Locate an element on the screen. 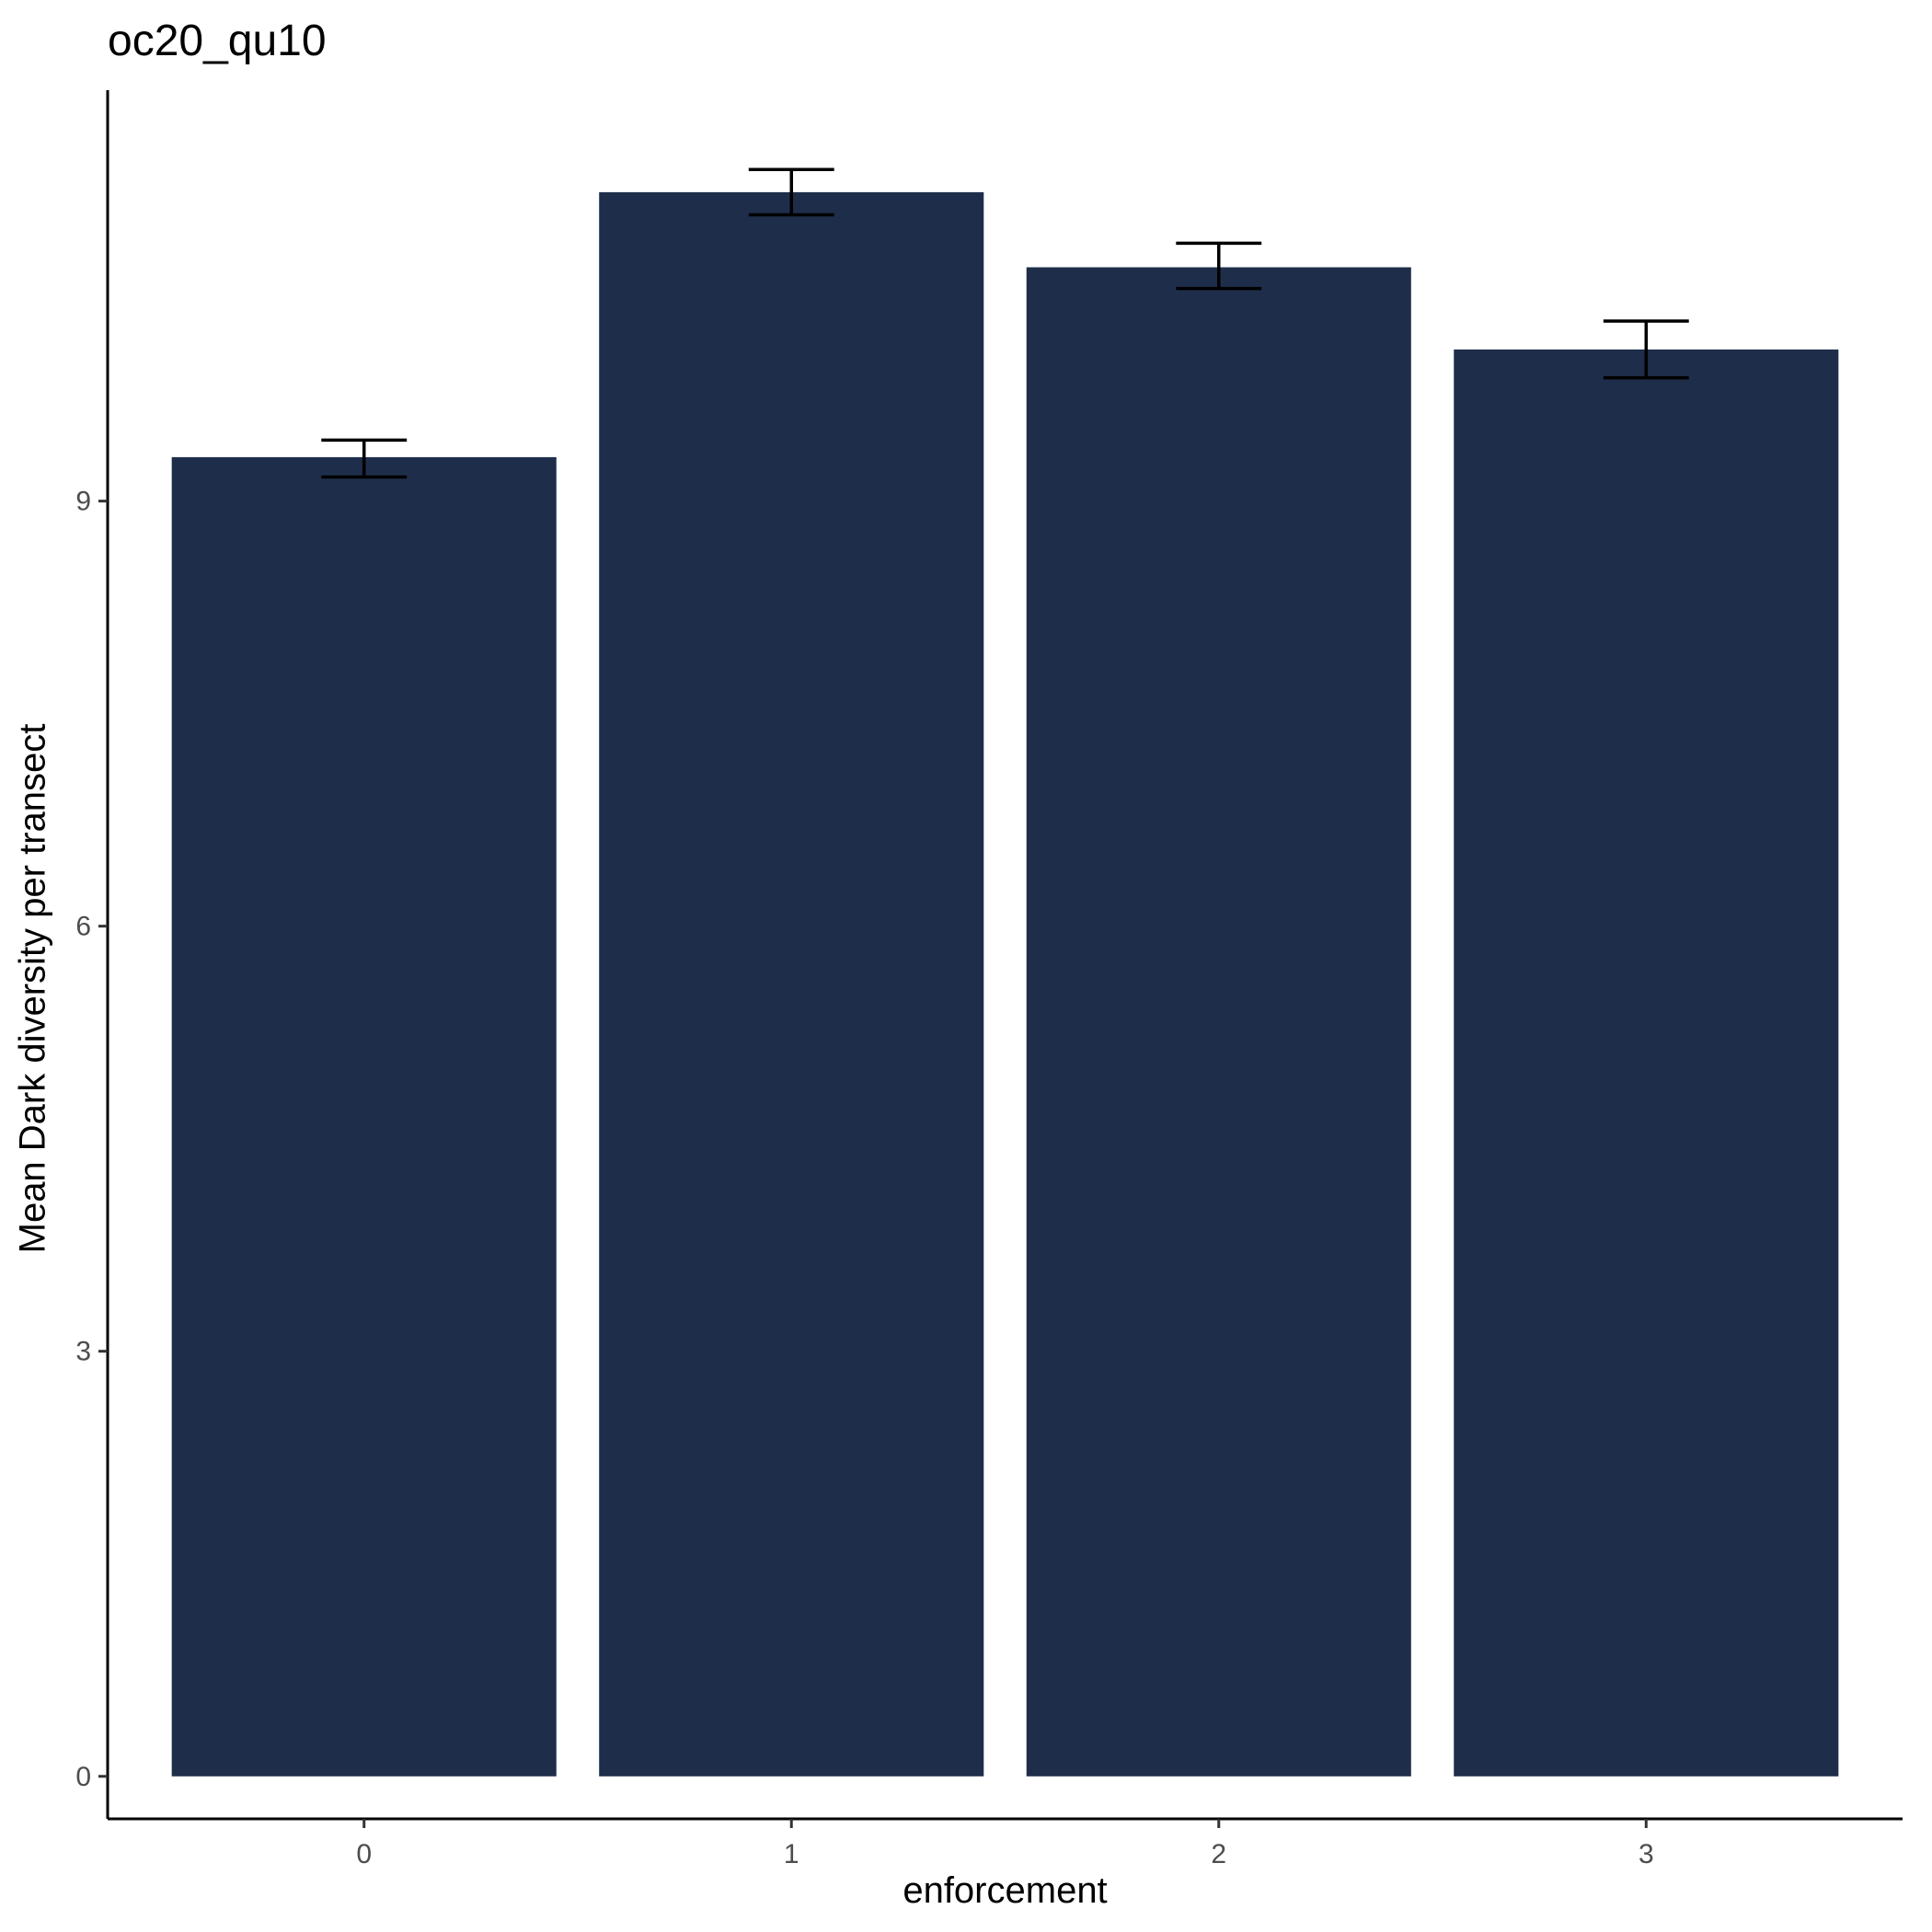  chart-title: oc20_qu10 is located at coordinates (217, 41).